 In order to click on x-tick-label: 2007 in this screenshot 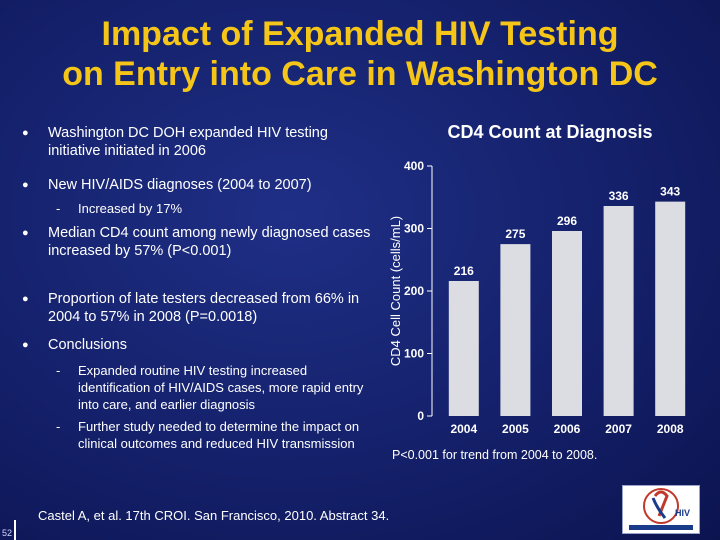, I will do `click(618, 429)`.